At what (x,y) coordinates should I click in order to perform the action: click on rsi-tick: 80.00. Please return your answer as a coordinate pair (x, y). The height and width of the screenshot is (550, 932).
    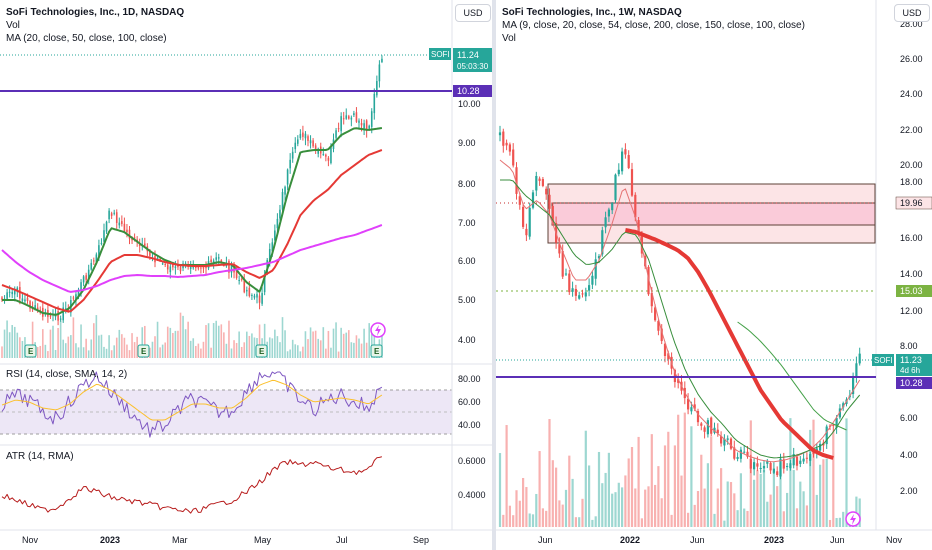
    Looking at the image, I should click on (469, 379).